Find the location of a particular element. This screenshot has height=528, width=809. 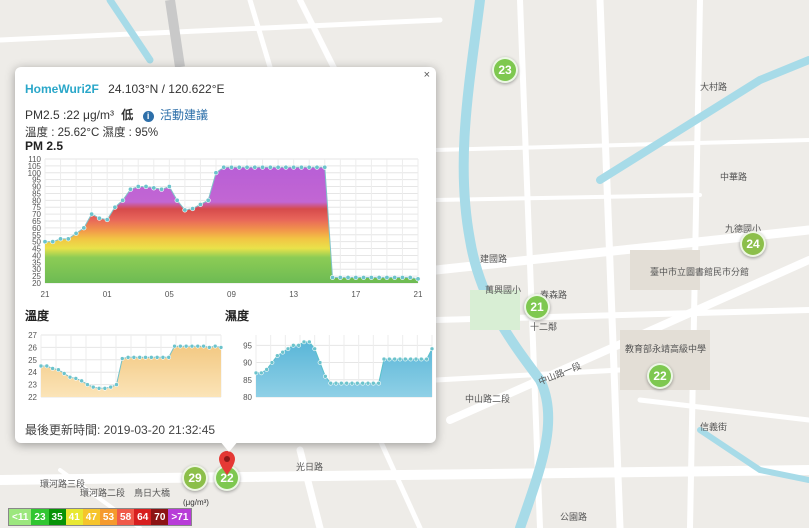

x-tick-label: 13 is located at coordinates (293, 294).